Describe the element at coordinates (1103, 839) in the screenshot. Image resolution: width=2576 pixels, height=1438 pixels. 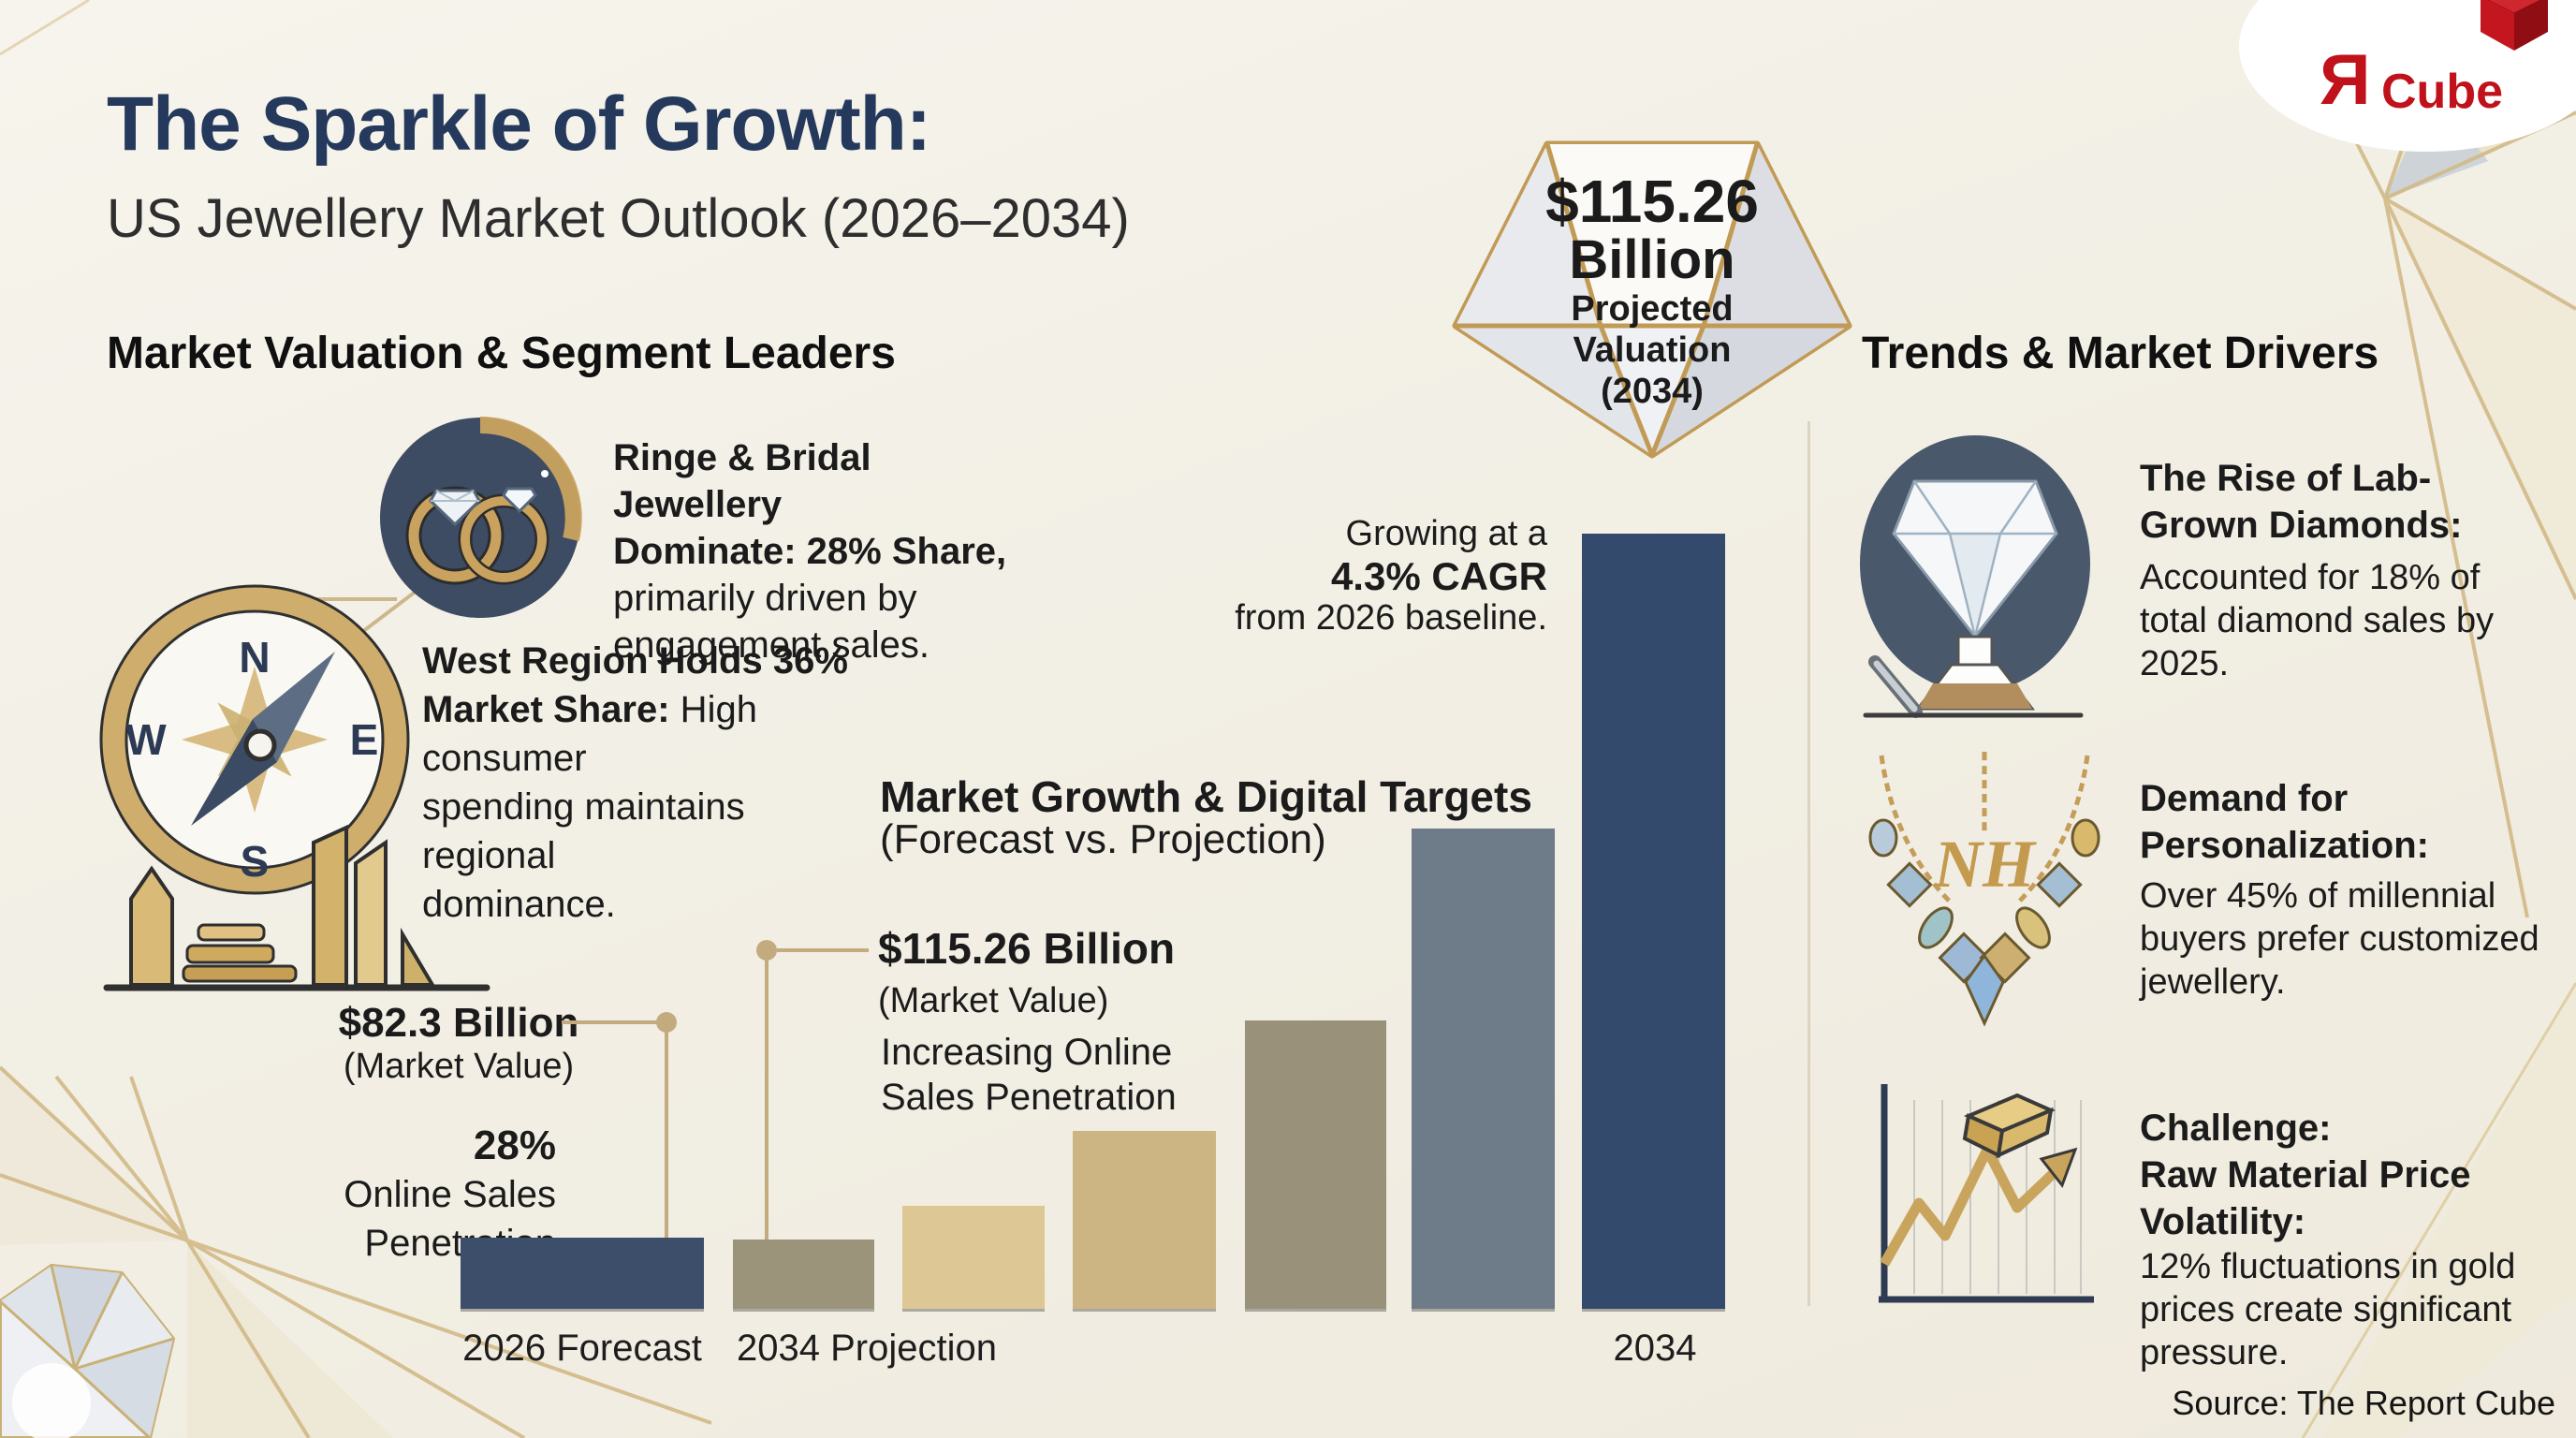
I see `chart-subtitle: (Forecast vs. Projection)` at that location.